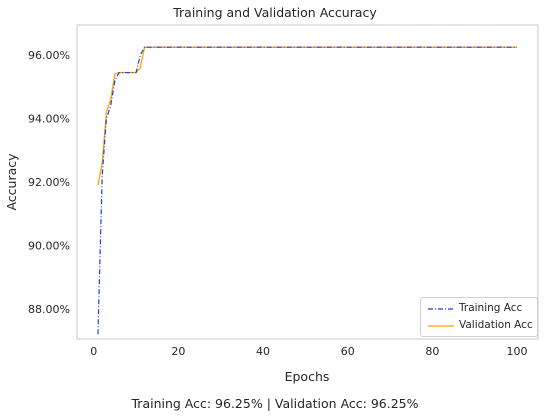 This screenshot has height=418, width=550. What do you see at coordinates (348, 351) in the screenshot?
I see `x-tick-label: 60` at bounding box center [348, 351].